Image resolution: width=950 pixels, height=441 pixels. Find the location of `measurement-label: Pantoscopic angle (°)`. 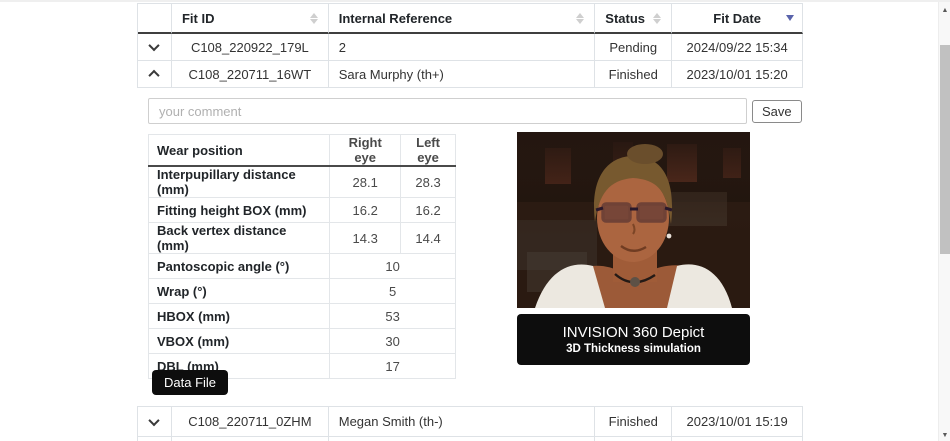

measurement-label: Pantoscopic angle (°) is located at coordinates (239, 266).